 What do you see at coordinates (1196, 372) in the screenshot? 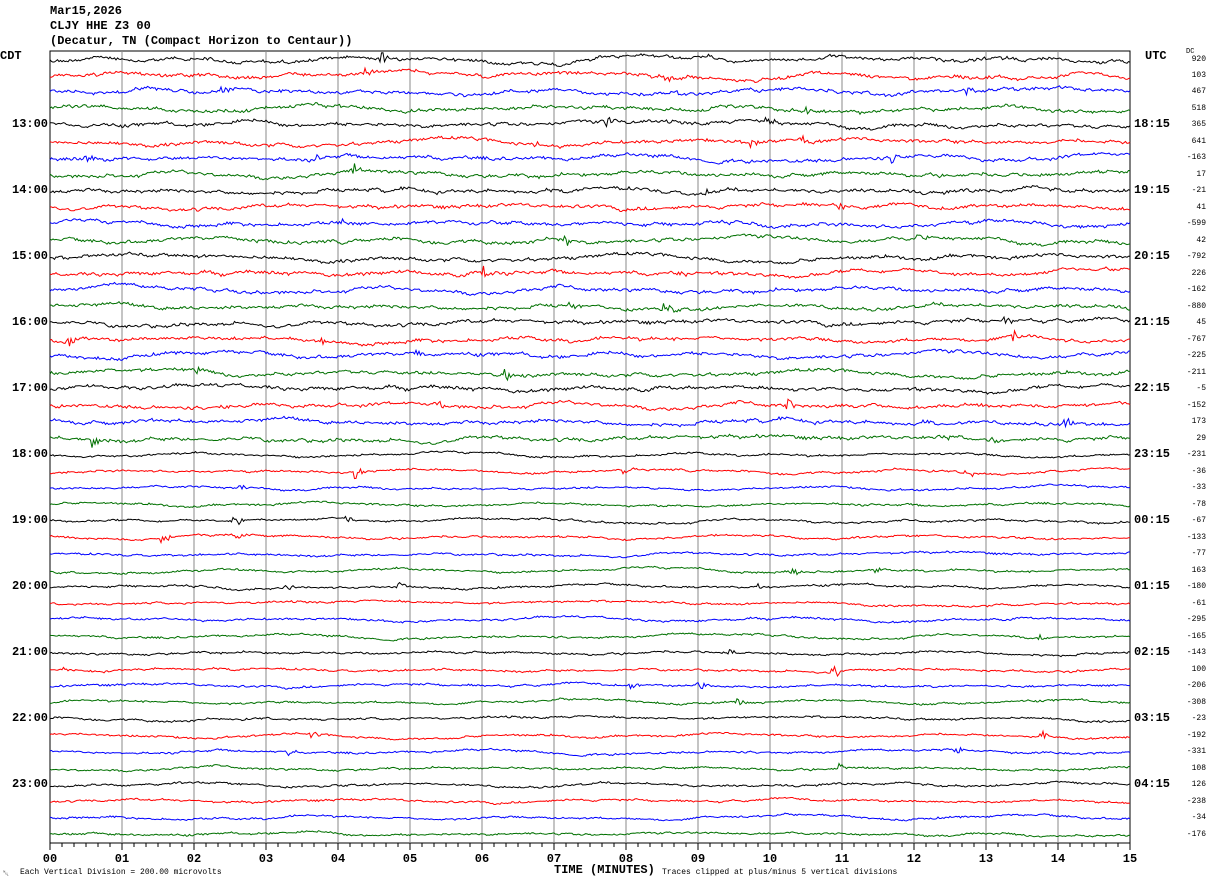
I see `dc-offset-label: -211` at bounding box center [1196, 372].